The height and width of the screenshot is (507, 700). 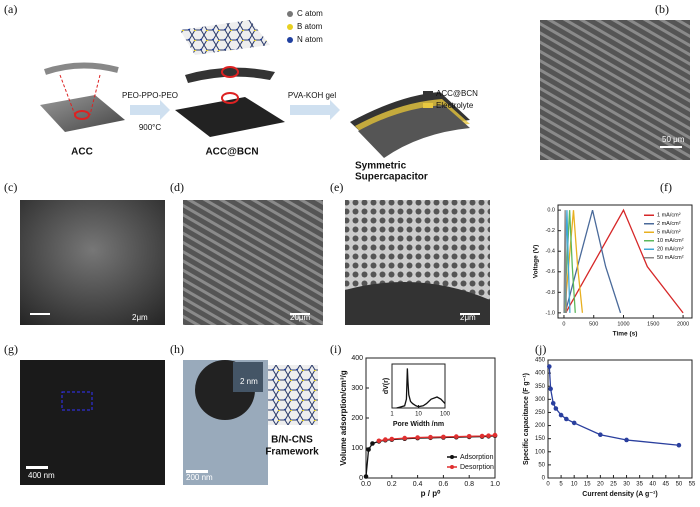 I want to click on sem-shade, so click(x=417, y=303).